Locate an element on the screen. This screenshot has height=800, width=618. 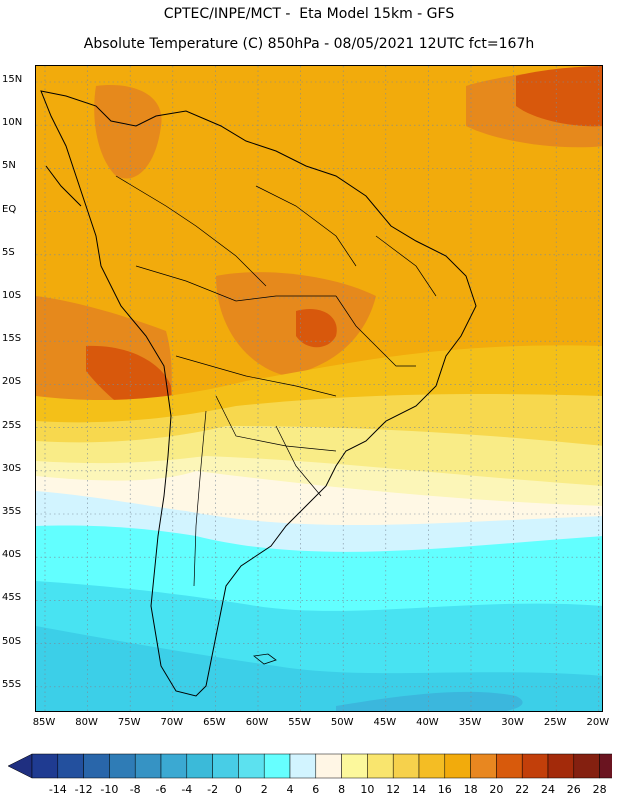
region-20-22-north is located at coordinates (128, 132).